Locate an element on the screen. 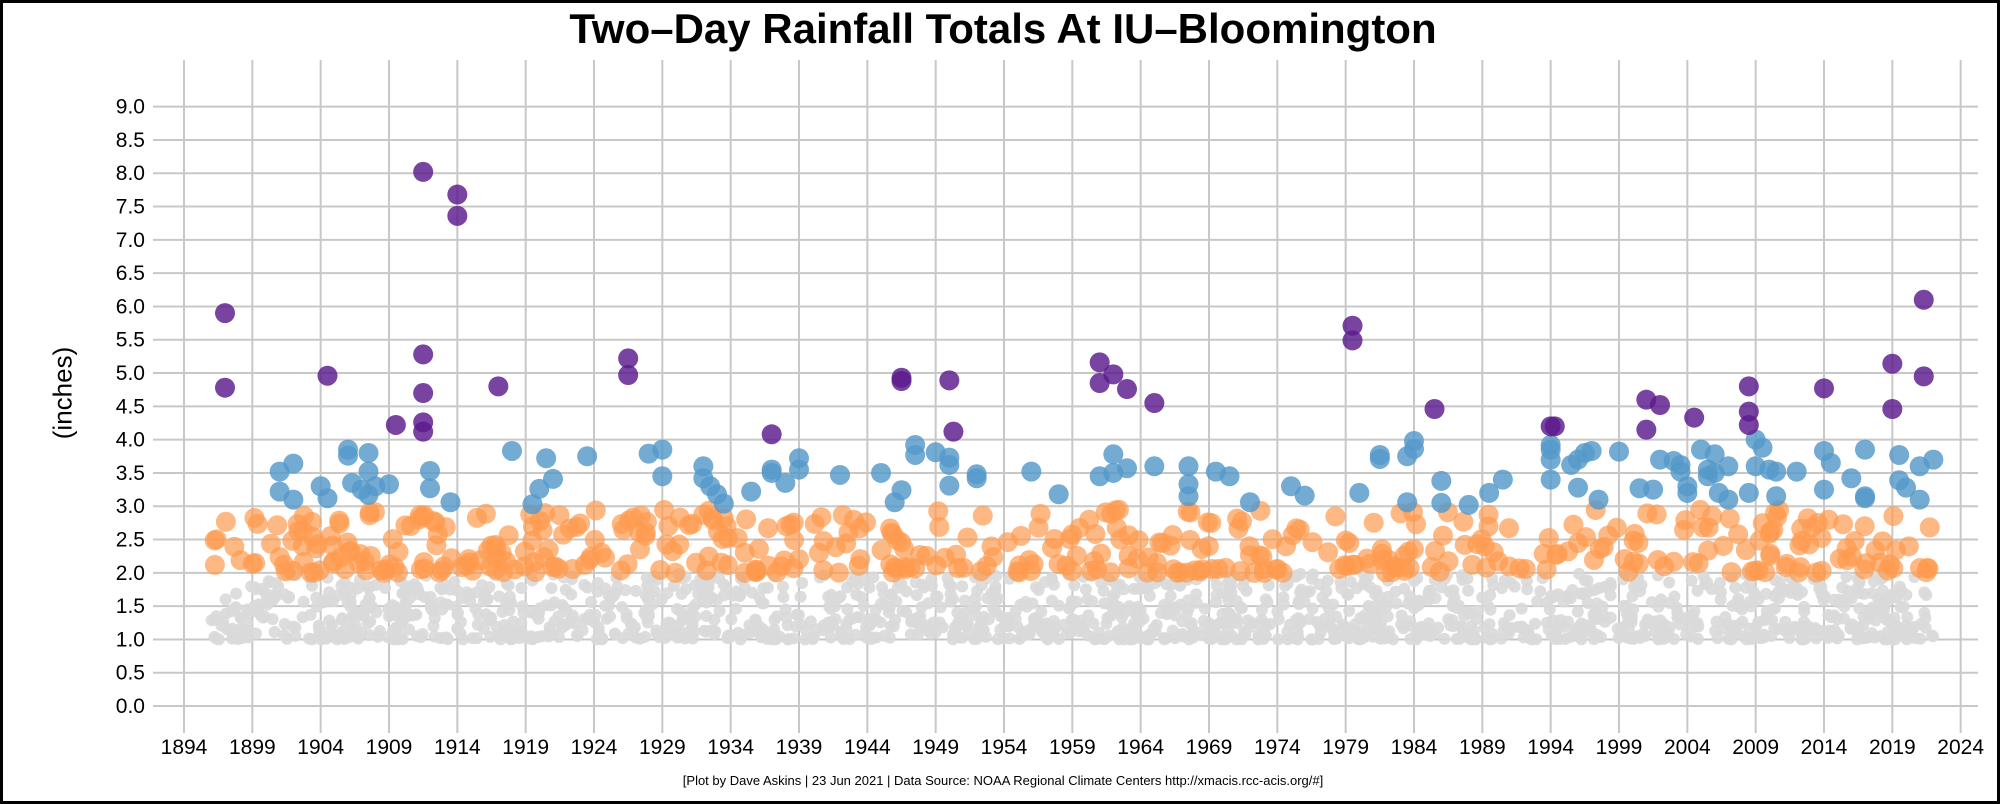 Image resolution: width=2000 pixels, height=804 pixels. x-tick-label: 1929 is located at coordinates (662, 747).